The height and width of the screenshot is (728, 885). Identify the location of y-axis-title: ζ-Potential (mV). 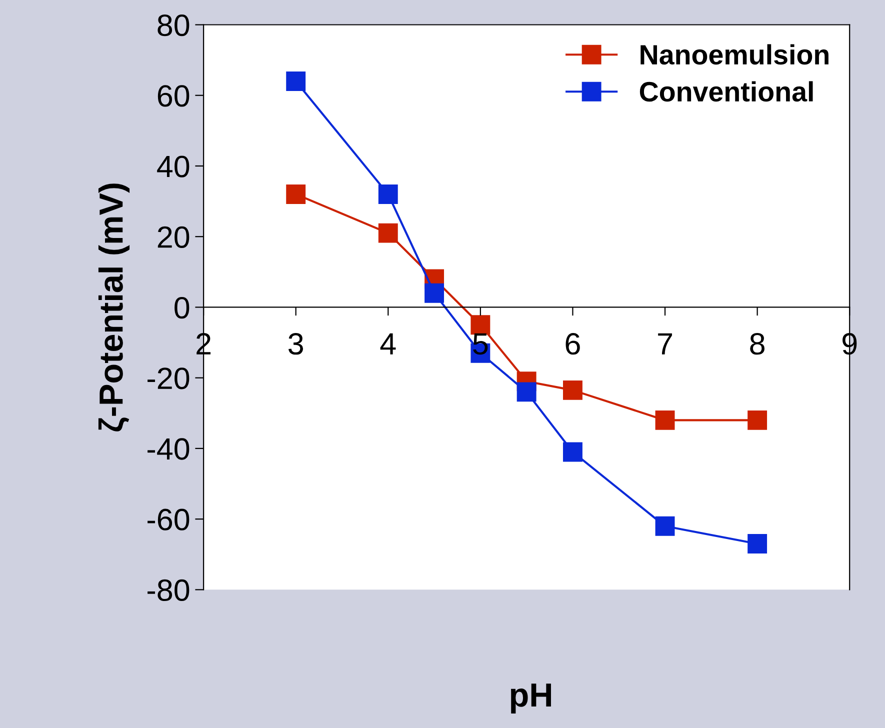
(114, 308).